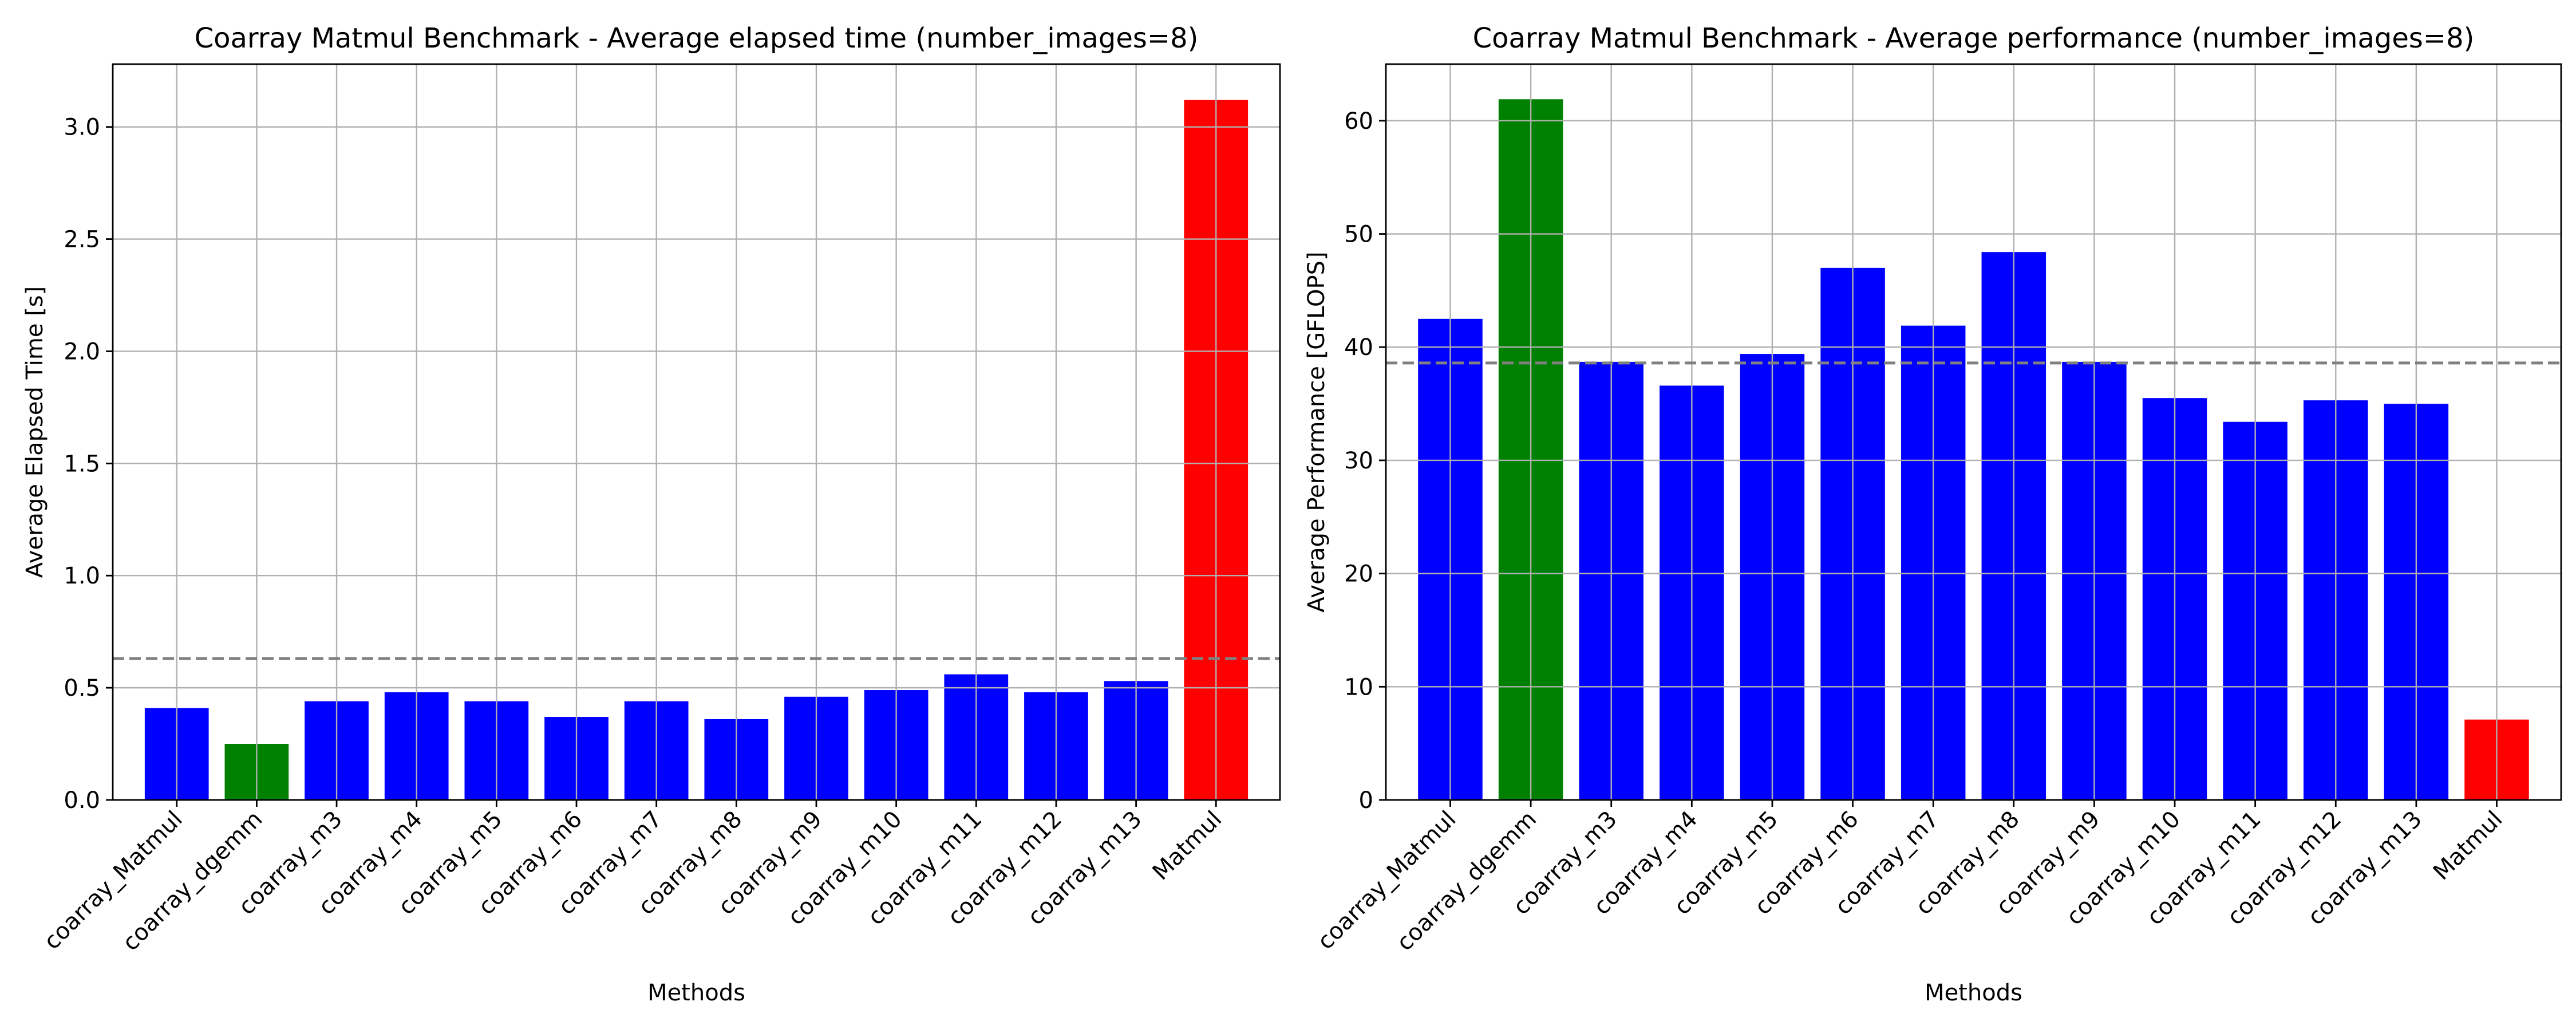  What do you see at coordinates (35, 432) in the screenshot?
I see `y-axis-label: Average Elapsed Time [s]` at bounding box center [35, 432].